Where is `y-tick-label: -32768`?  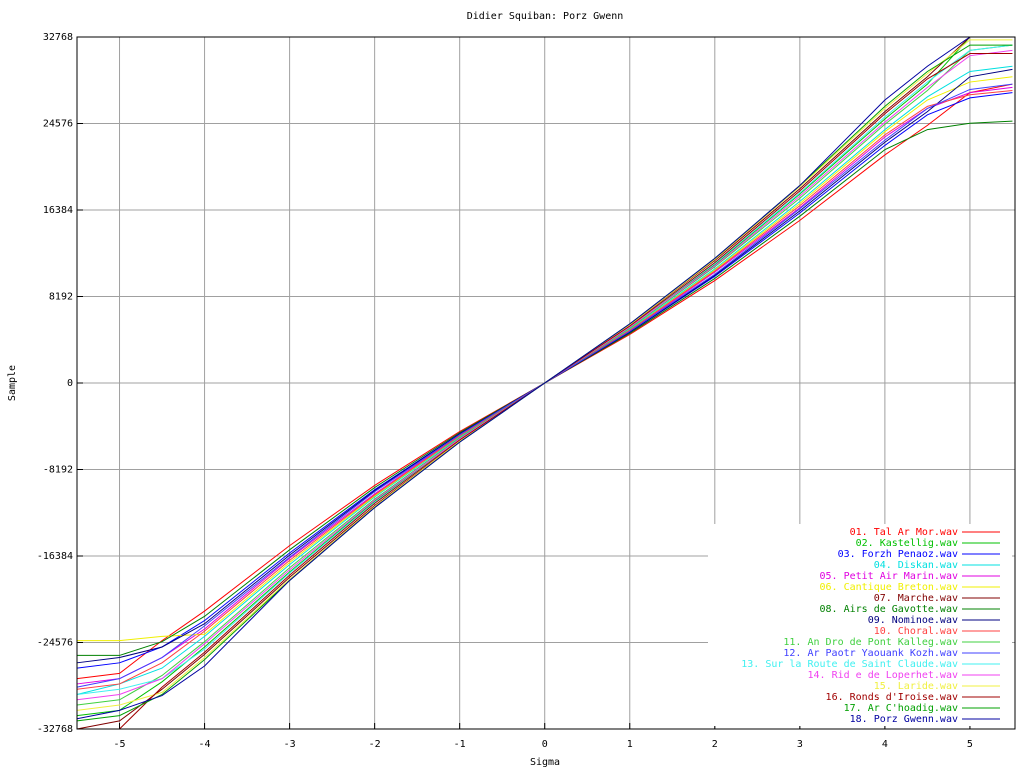
y-tick-label: -32768 is located at coordinates (55, 729).